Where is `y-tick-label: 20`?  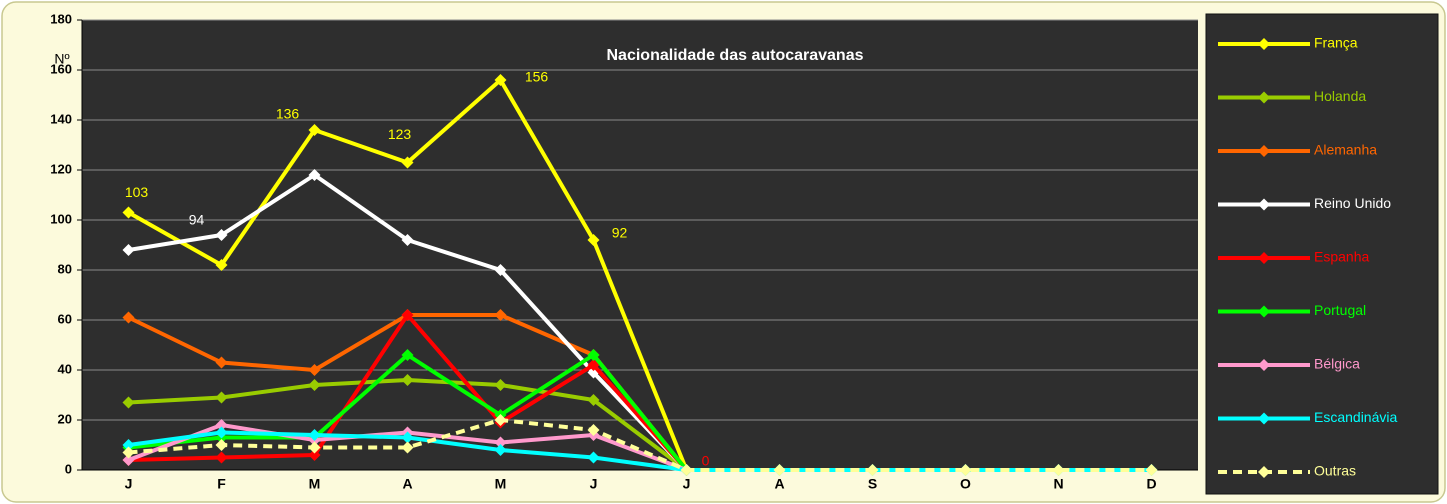
y-tick-label: 20 is located at coordinates (65, 418).